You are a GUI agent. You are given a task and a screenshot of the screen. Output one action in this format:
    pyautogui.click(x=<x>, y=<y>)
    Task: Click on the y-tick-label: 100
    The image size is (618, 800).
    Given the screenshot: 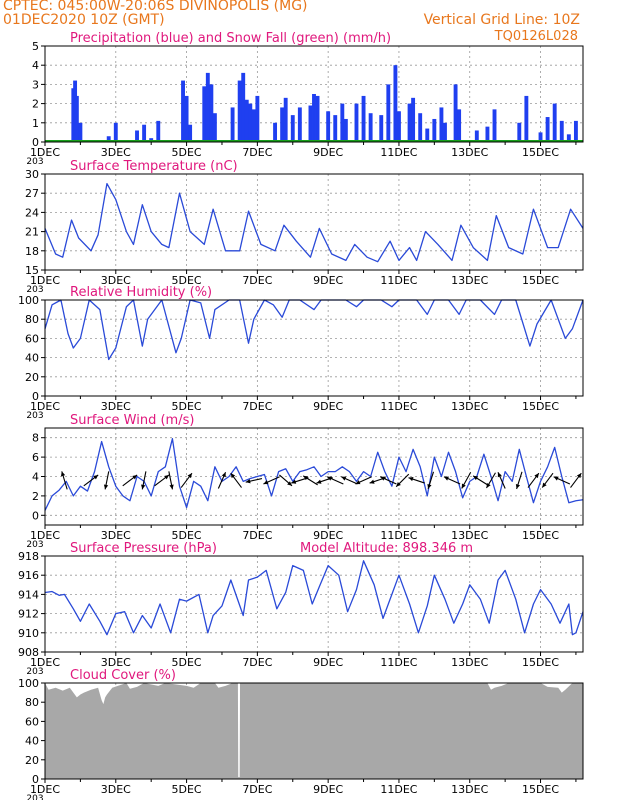 What is the action you would take?
    pyautogui.click(x=28, y=683)
    